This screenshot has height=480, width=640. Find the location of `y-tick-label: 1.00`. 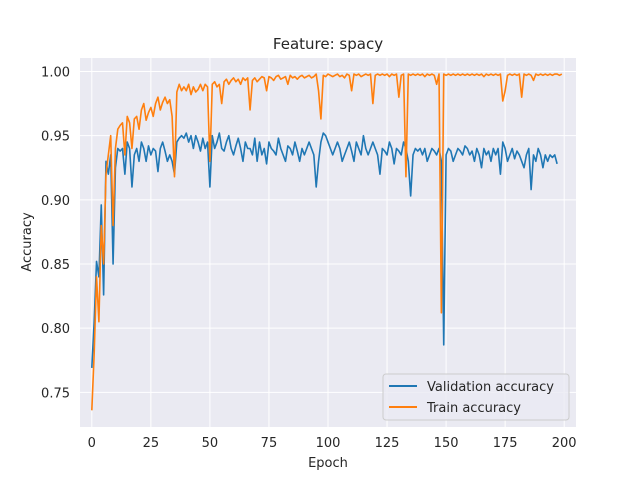

y-tick-label: 1.00 is located at coordinates (55, 72).